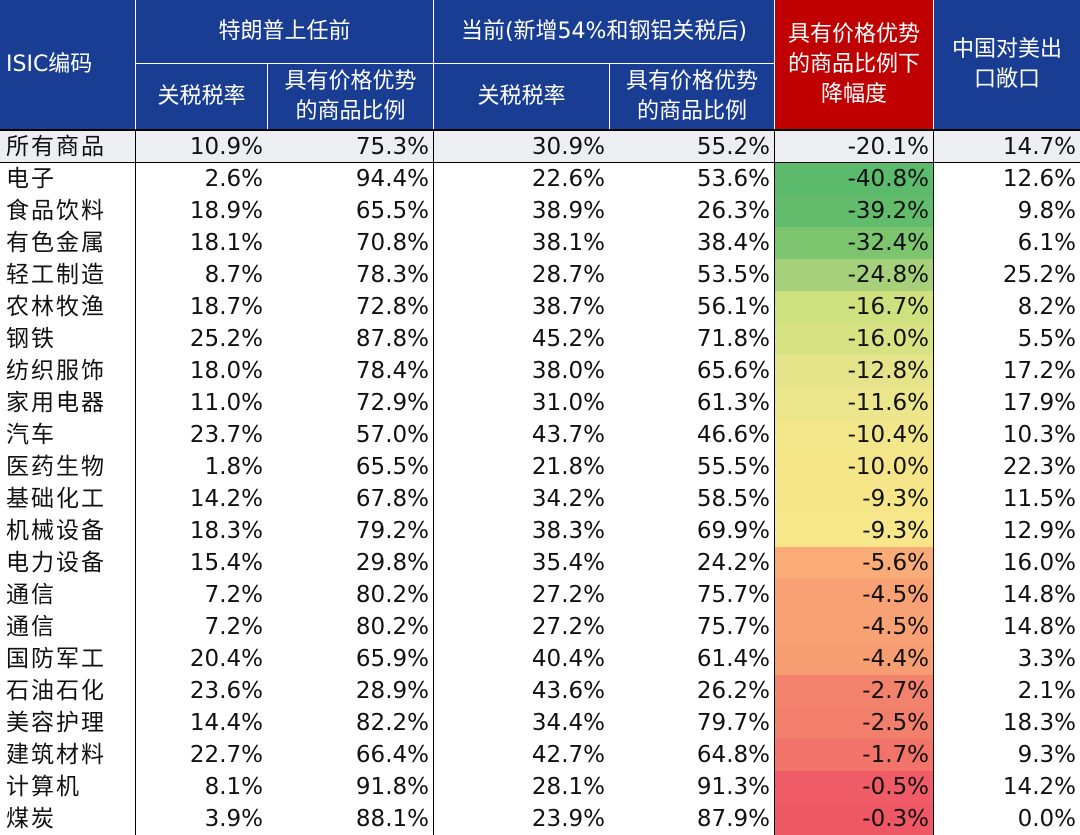  Describe the element at coordinates (226, 755) in the screenshot. I see `cell-before-tariff-rate: 22.7%` at that location.